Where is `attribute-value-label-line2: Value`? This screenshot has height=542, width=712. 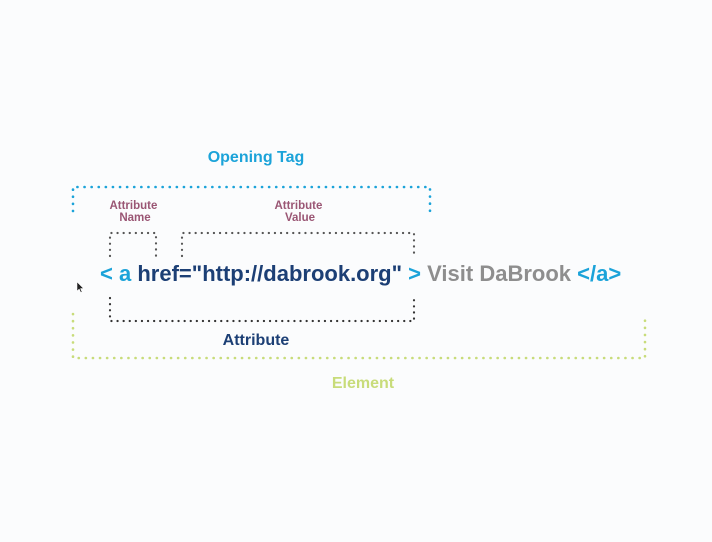 attribute-value-label-line2: Value is located at coordinates (300, 218).